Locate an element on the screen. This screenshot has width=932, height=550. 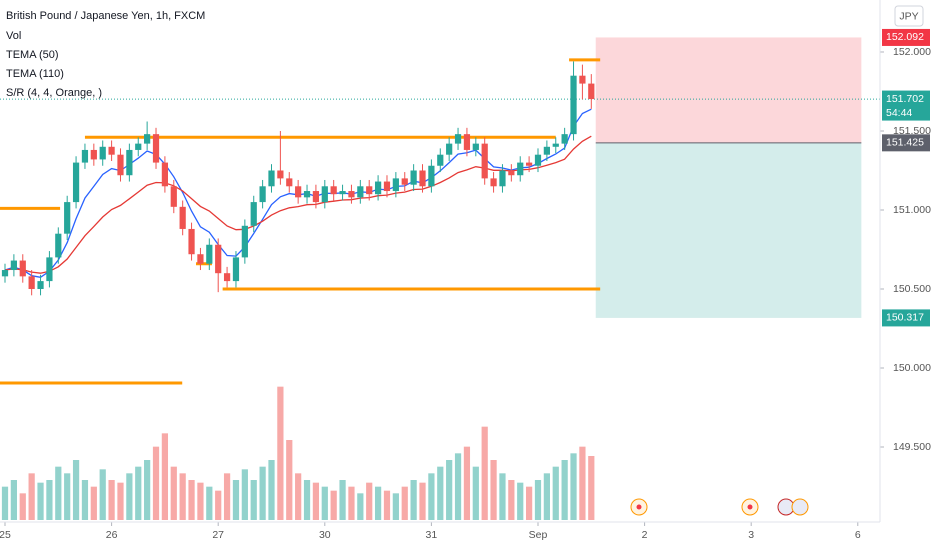
price-label: 150.317 is located at coordinates (905, 318).